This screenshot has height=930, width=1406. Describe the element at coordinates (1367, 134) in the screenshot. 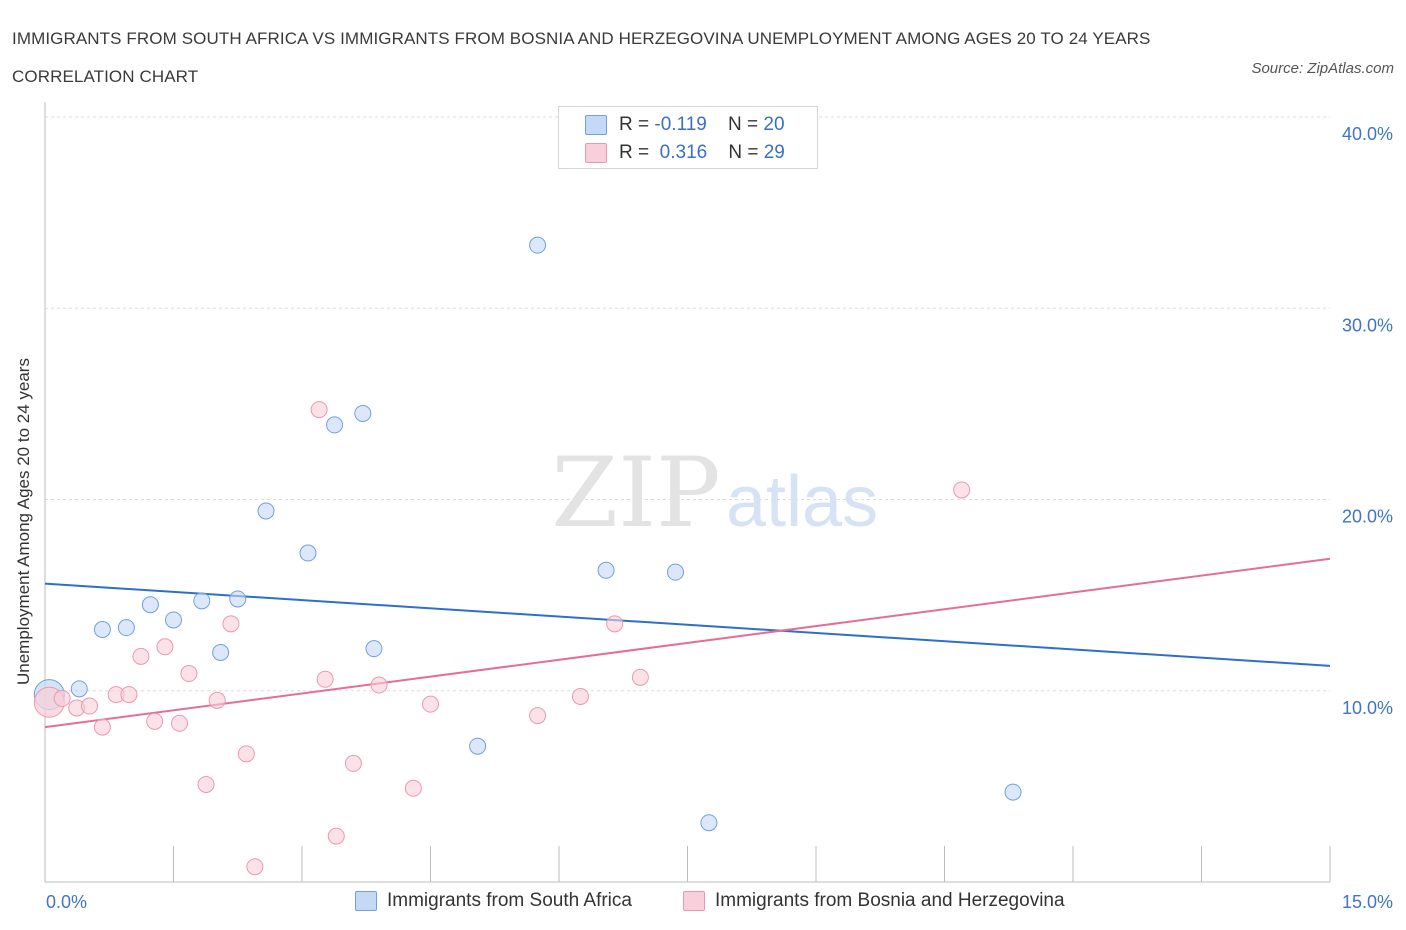

I see `y-tick-label: 40.0%` at that location.